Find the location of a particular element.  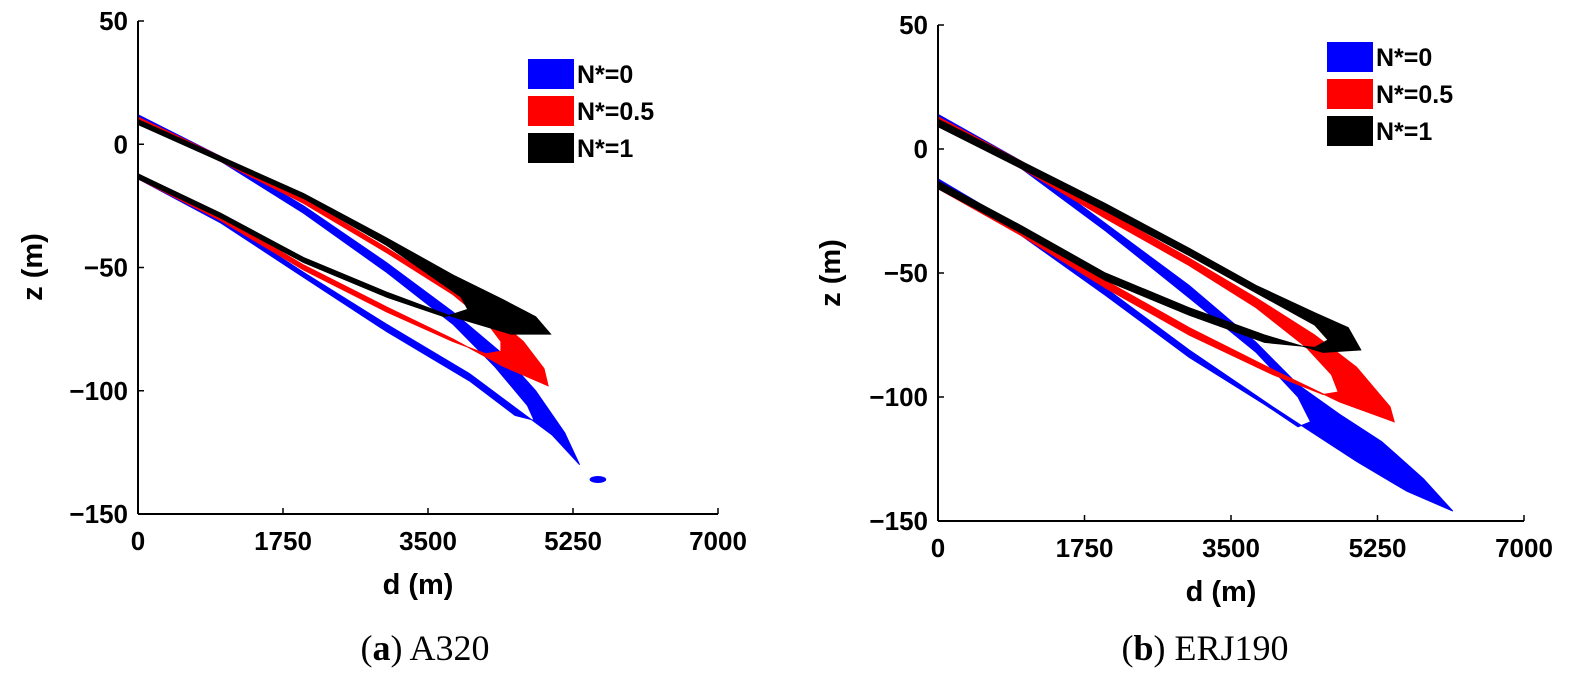

legend-b: N*=0 N*=0.5 N*=1 is located at coordinates (1390, 94).